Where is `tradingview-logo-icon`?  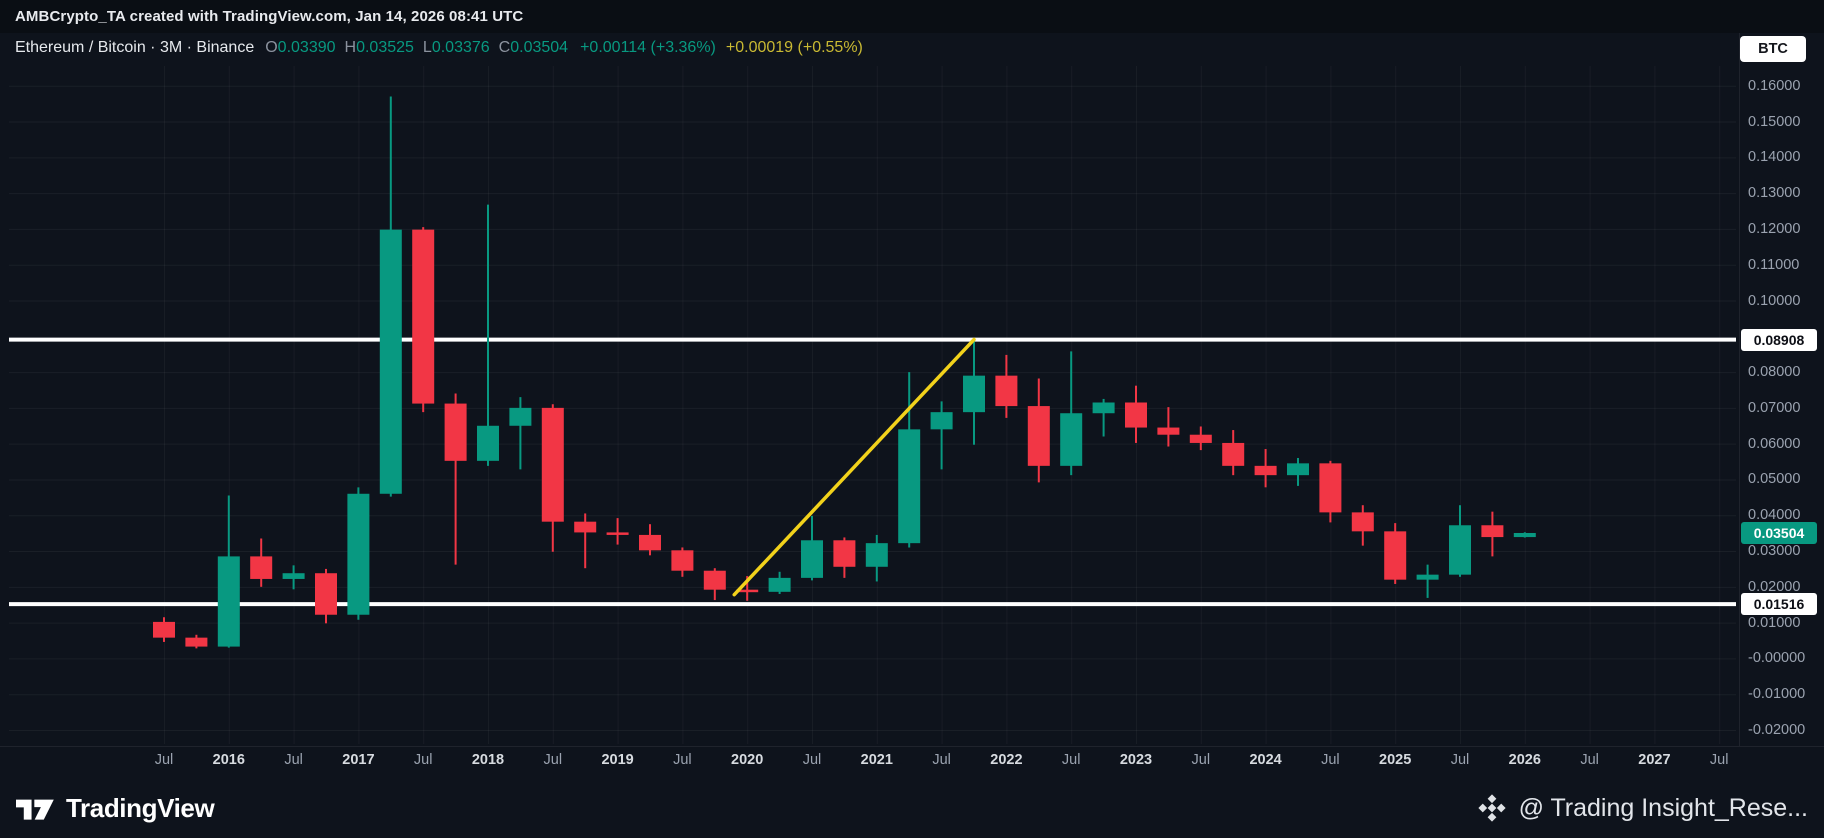
tradingview-logo-icon is located at coordinates (35, 809).